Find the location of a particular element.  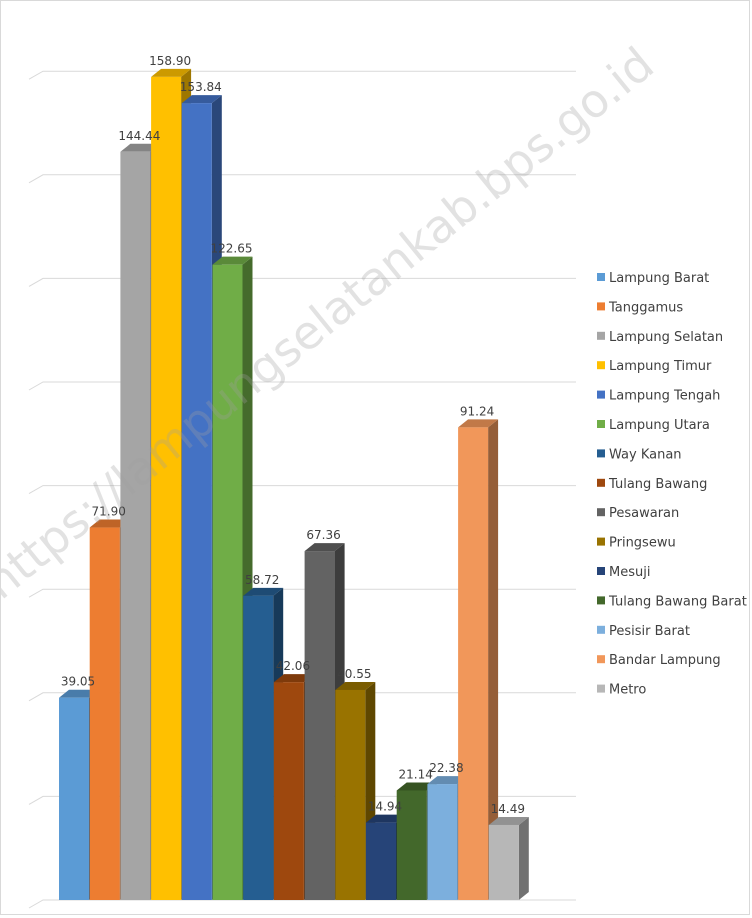

legend-item: Tulang Bawang is located at coordinates (652, 484).